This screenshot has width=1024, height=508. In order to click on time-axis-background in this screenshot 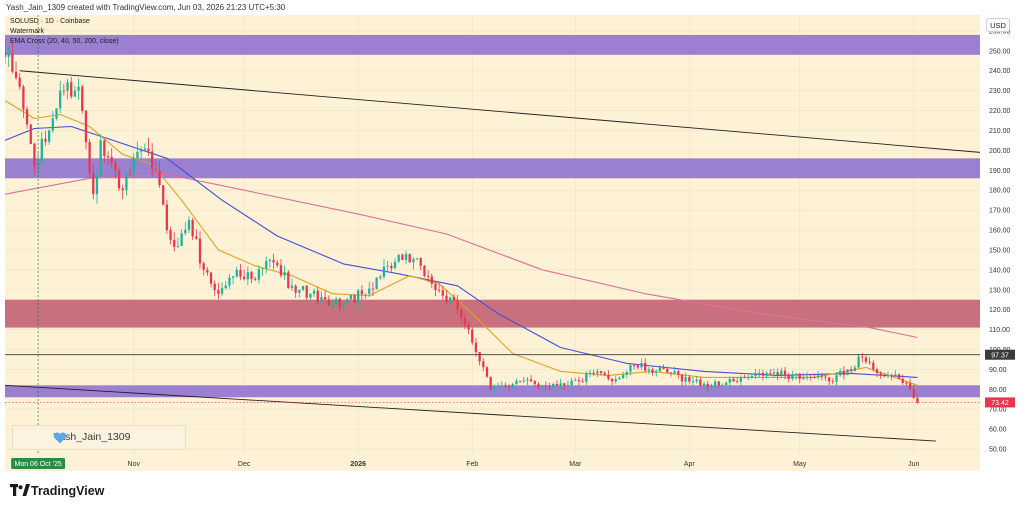, I will do `click(492, 463)`.